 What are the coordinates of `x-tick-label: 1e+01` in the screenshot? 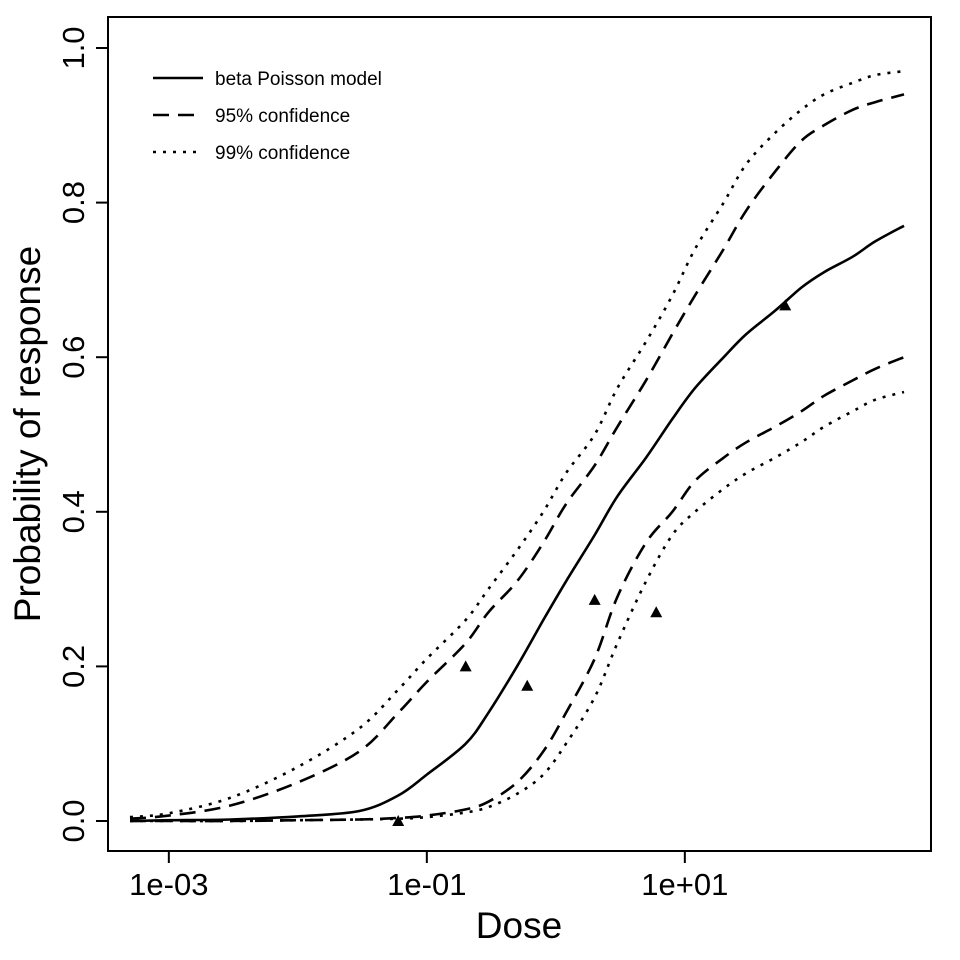 It's located at (684, 884).